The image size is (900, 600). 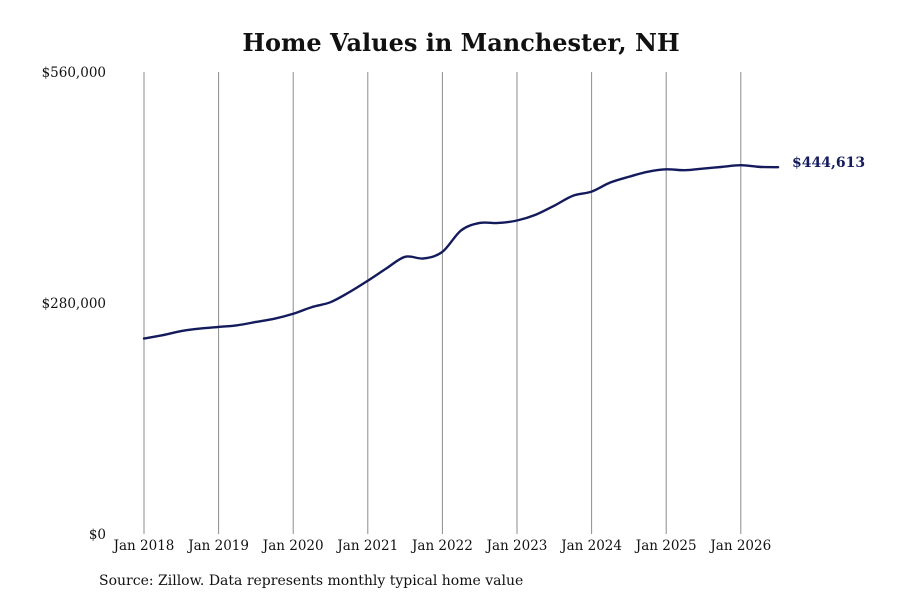 What do you see at coordinates (217, 546) in the screenshot?
I see `x-tick-label: Jan 2019` at bounding box center [217, 546].